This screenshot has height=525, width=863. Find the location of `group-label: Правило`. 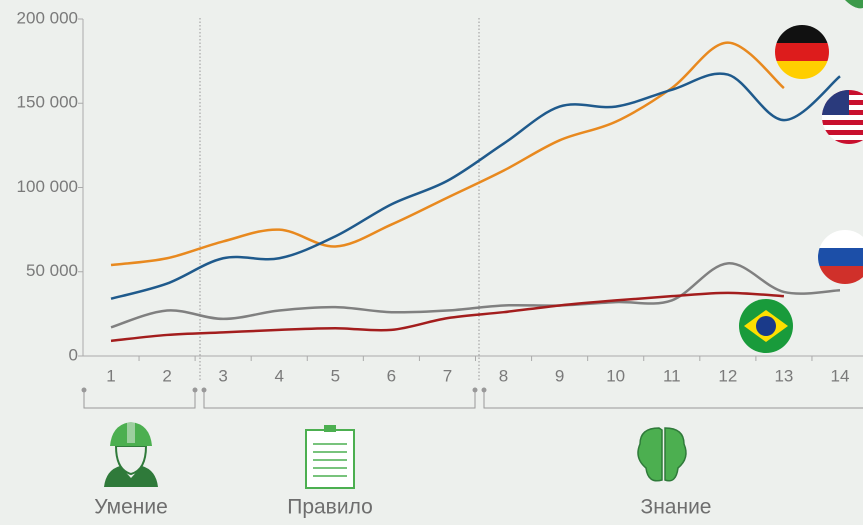

group-label: Правило is located at coordinates (330, 507).